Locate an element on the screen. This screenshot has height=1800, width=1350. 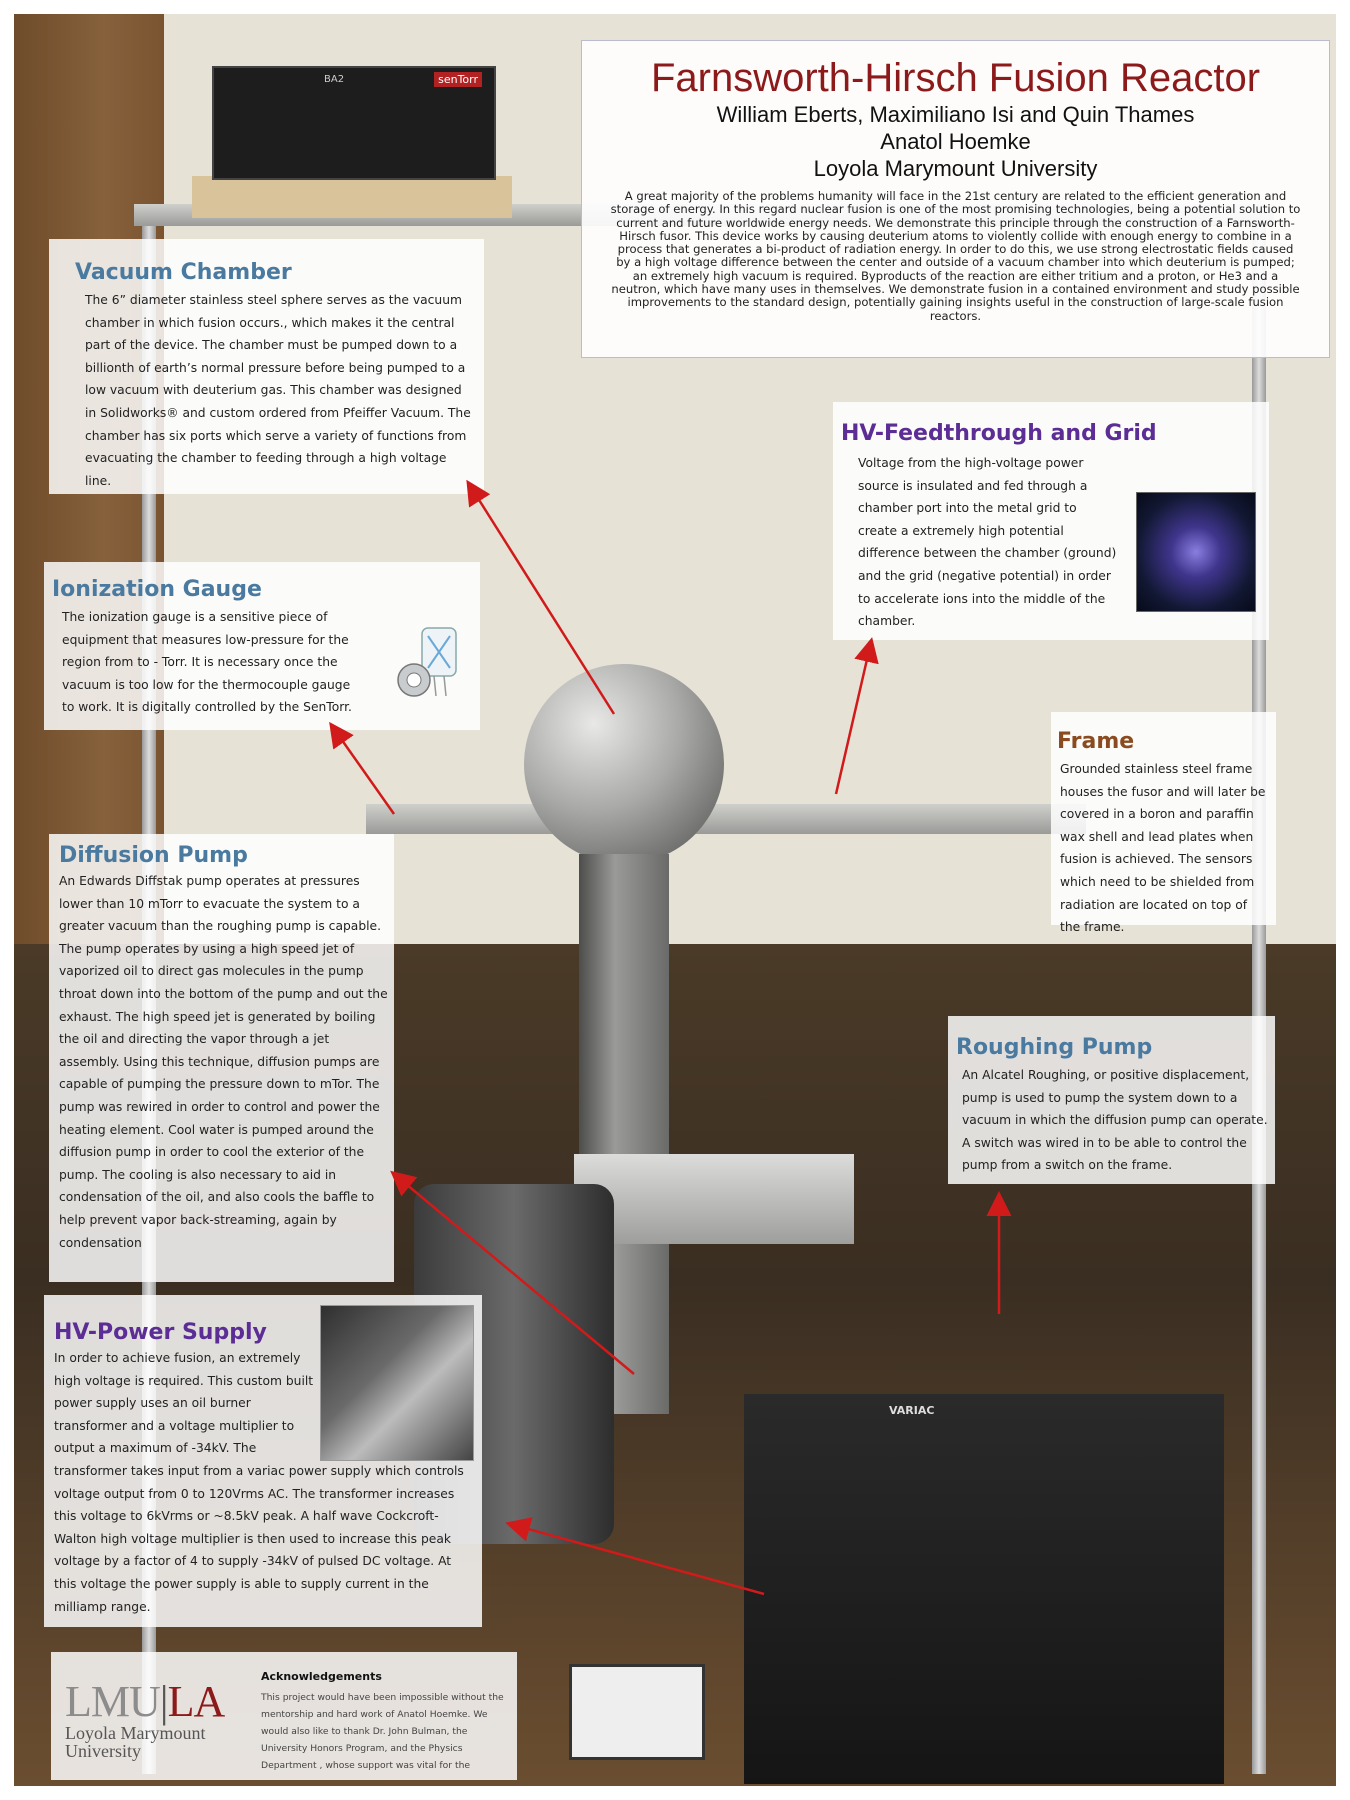
gate-valve is located at coordinates (714, 1199).